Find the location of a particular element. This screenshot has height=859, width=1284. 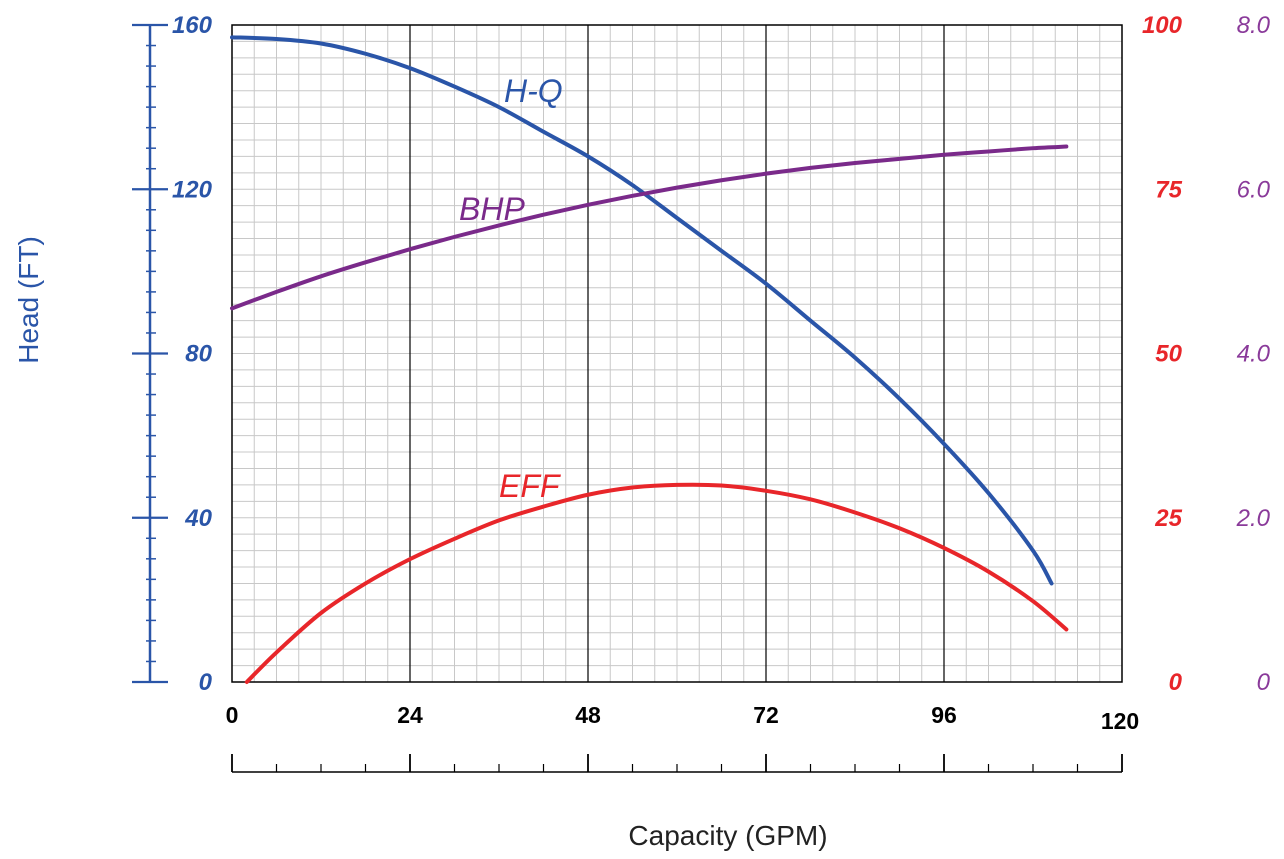

efficiency-tick-label: 75 is located at coordinates (1168, 189).